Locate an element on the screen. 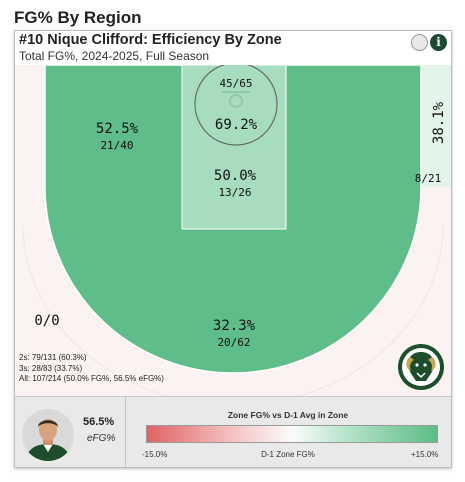 This screenshot has width=465, height=482. restricted-pct: 69.2% is located at coordinates (236, 125).